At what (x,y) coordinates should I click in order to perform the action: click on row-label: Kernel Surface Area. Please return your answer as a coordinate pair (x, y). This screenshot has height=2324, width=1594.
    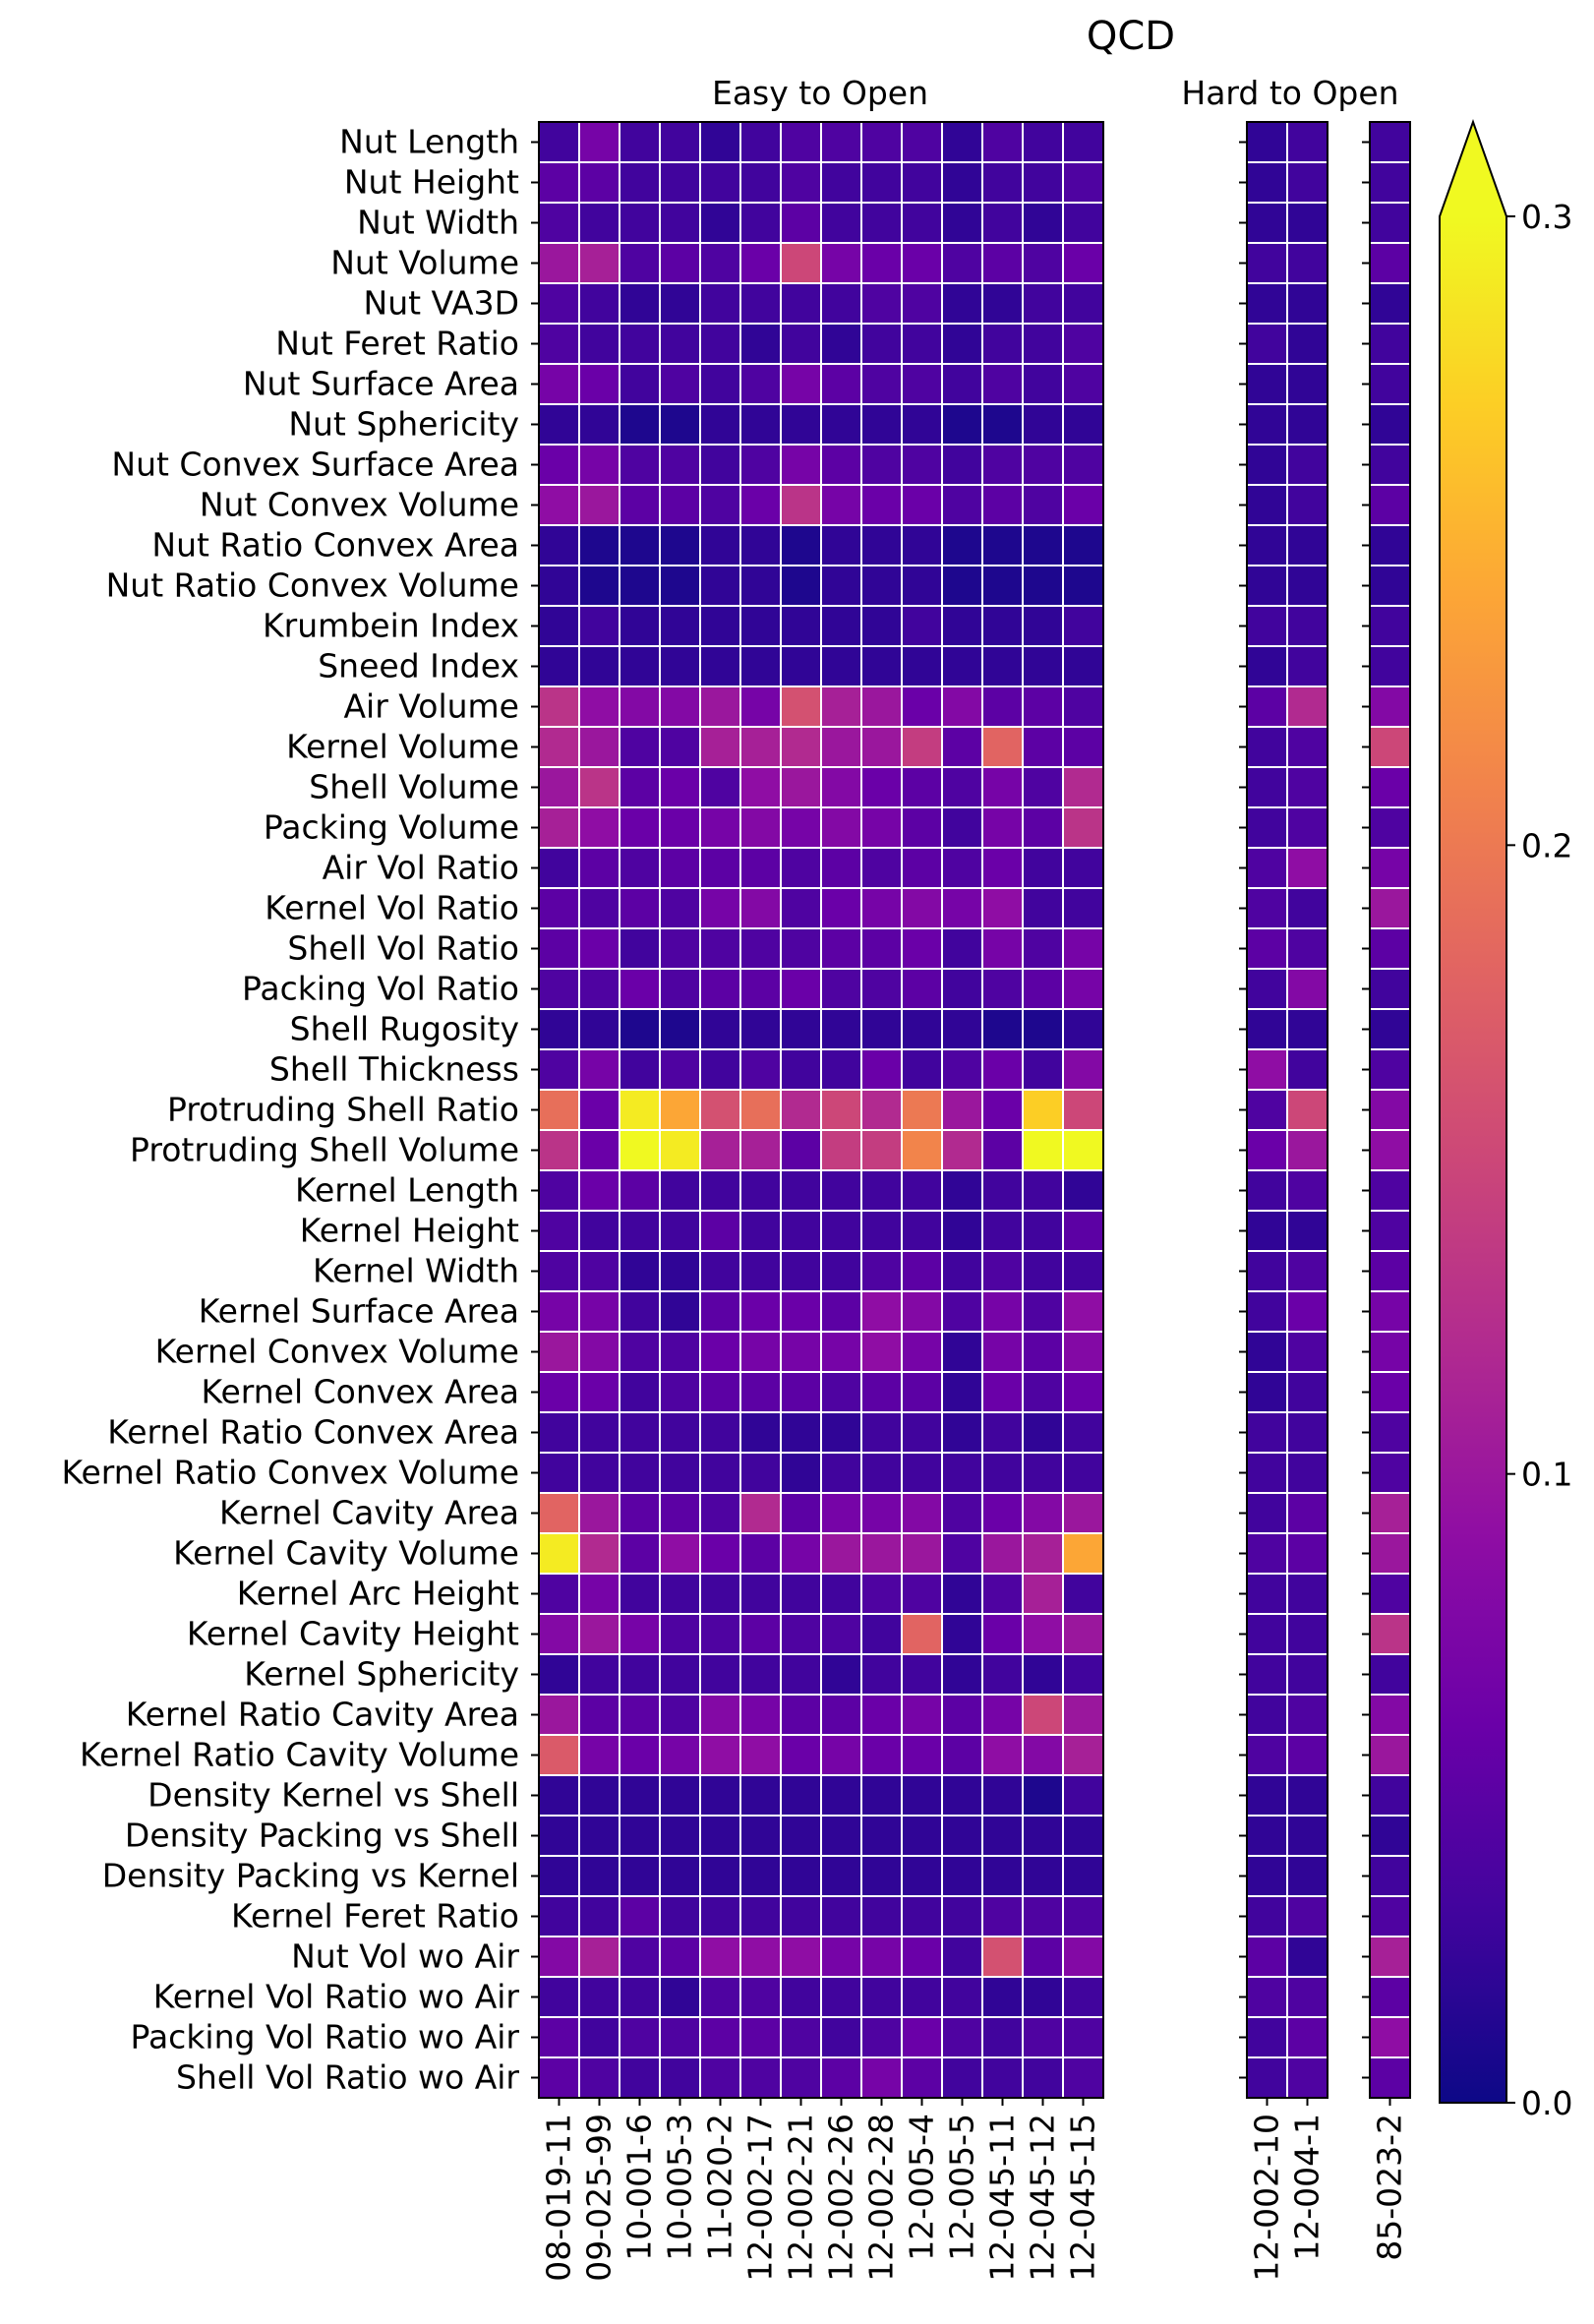
    Looking at the image, I should click on (359, 1311).